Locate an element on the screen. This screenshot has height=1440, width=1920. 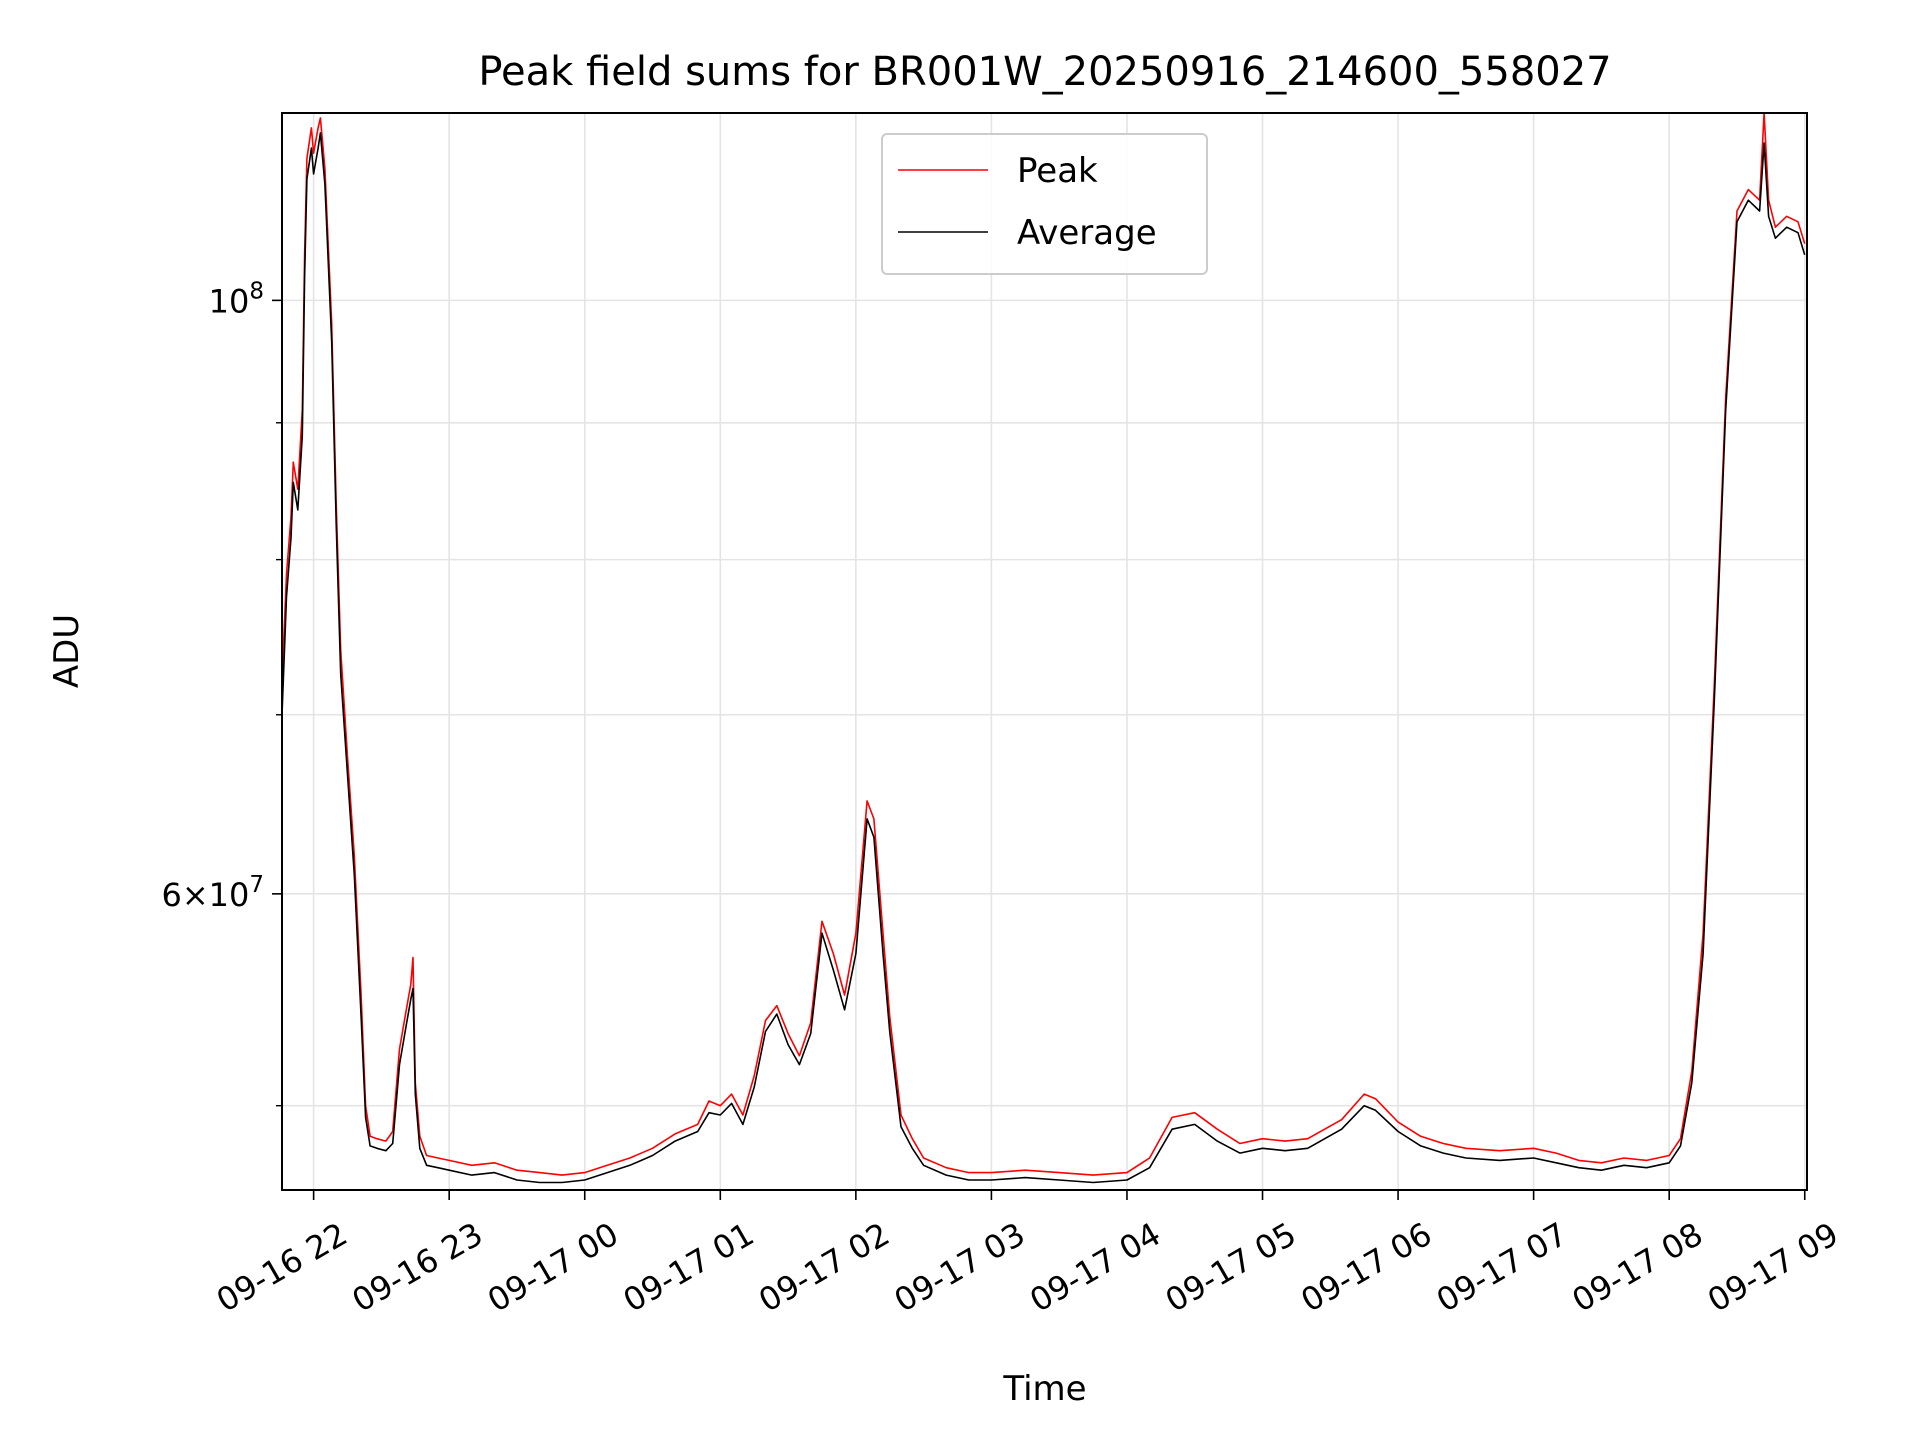
legend-label-average: Average is located at coordinates (1087, 233).